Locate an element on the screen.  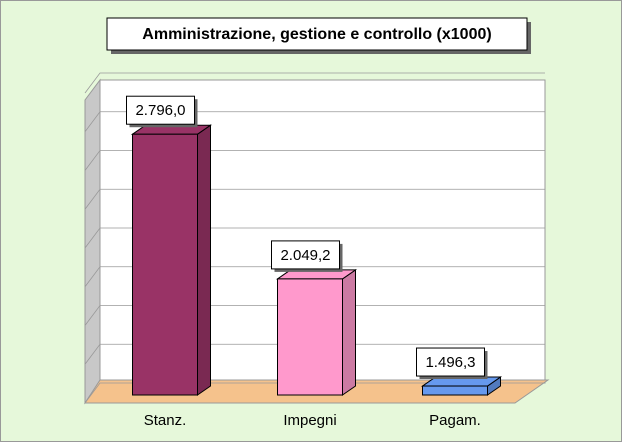
value-label: 1.496,3 is located at coordinates (450, 362).